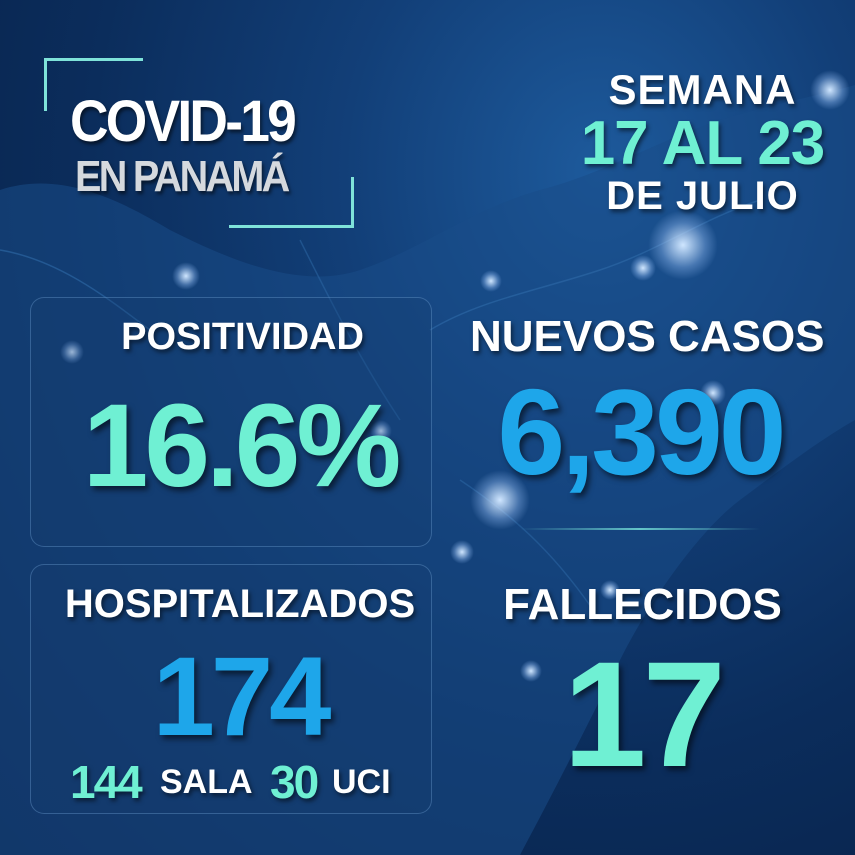 Image resolution: width=855 pixels, height=855 pixels. Describe the element at coordinates (640, 529) in the screenshot. I see `divider-line` at that location.